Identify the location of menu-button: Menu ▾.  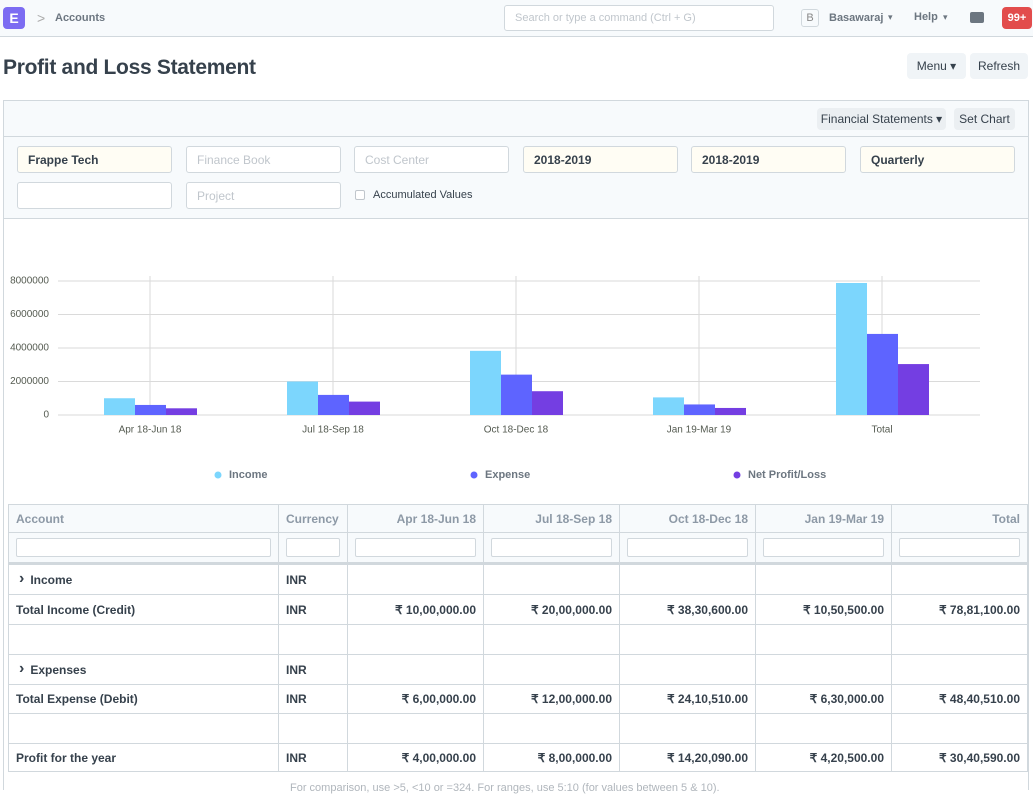
(936, 66).